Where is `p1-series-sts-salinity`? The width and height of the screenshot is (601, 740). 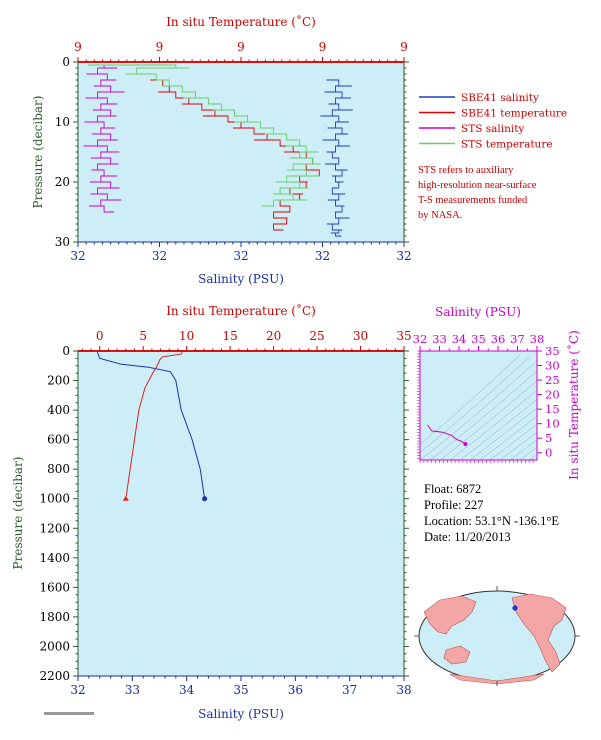
p1-series-sts-salinity is located at coordinates (104, 138).